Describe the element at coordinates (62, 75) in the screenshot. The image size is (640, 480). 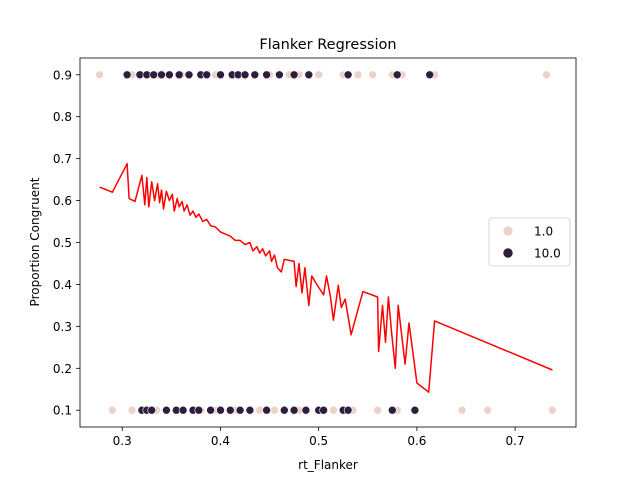
I see `y-tick-label: 0.9` at that location.